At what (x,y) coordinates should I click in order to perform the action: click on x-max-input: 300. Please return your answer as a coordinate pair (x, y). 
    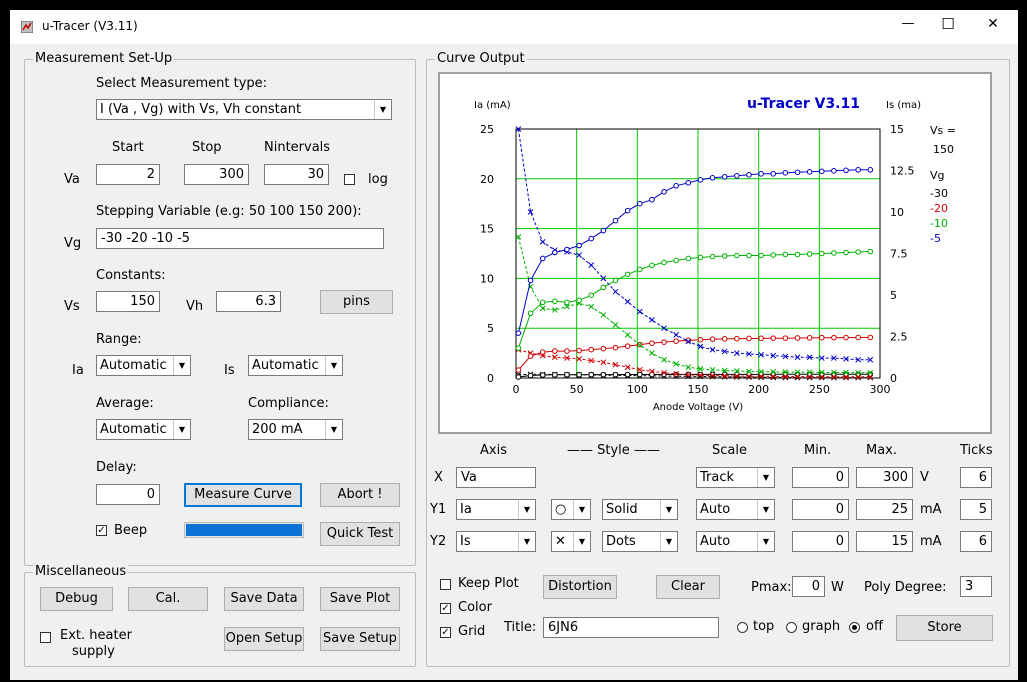
    Looking at the image, I should click on (884, 477).